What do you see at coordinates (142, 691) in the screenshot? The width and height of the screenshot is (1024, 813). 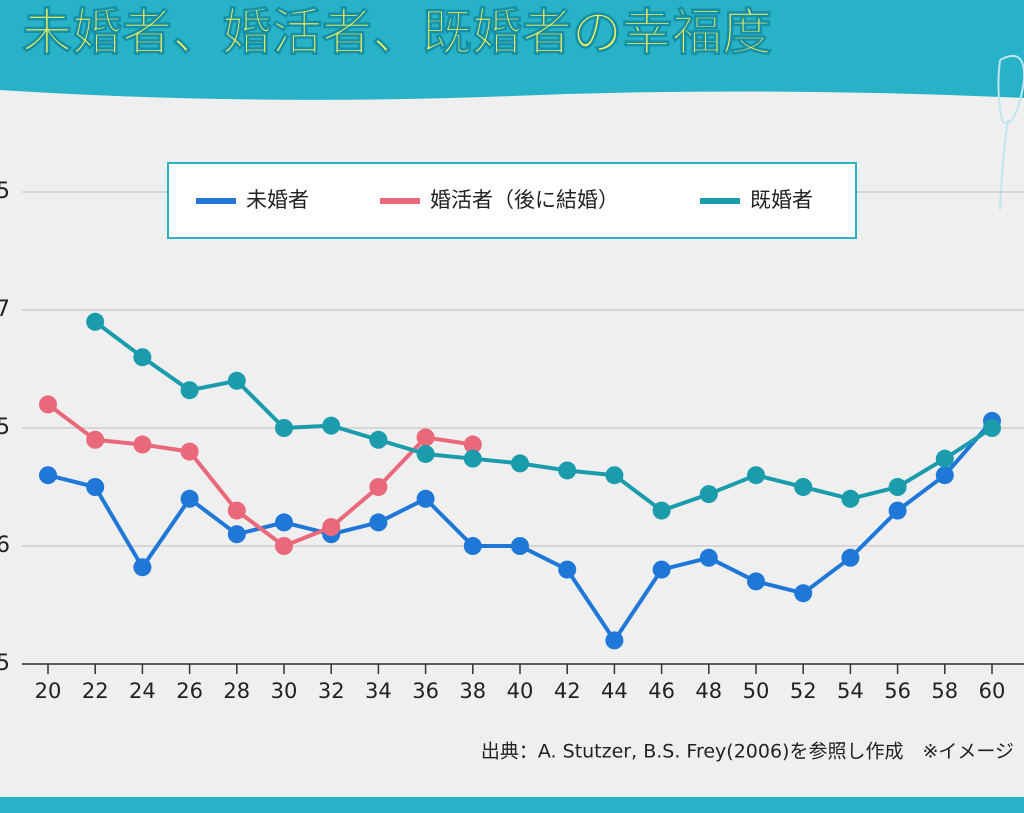 I see `x-tick-label: 24` at bounding box center [142, 691].